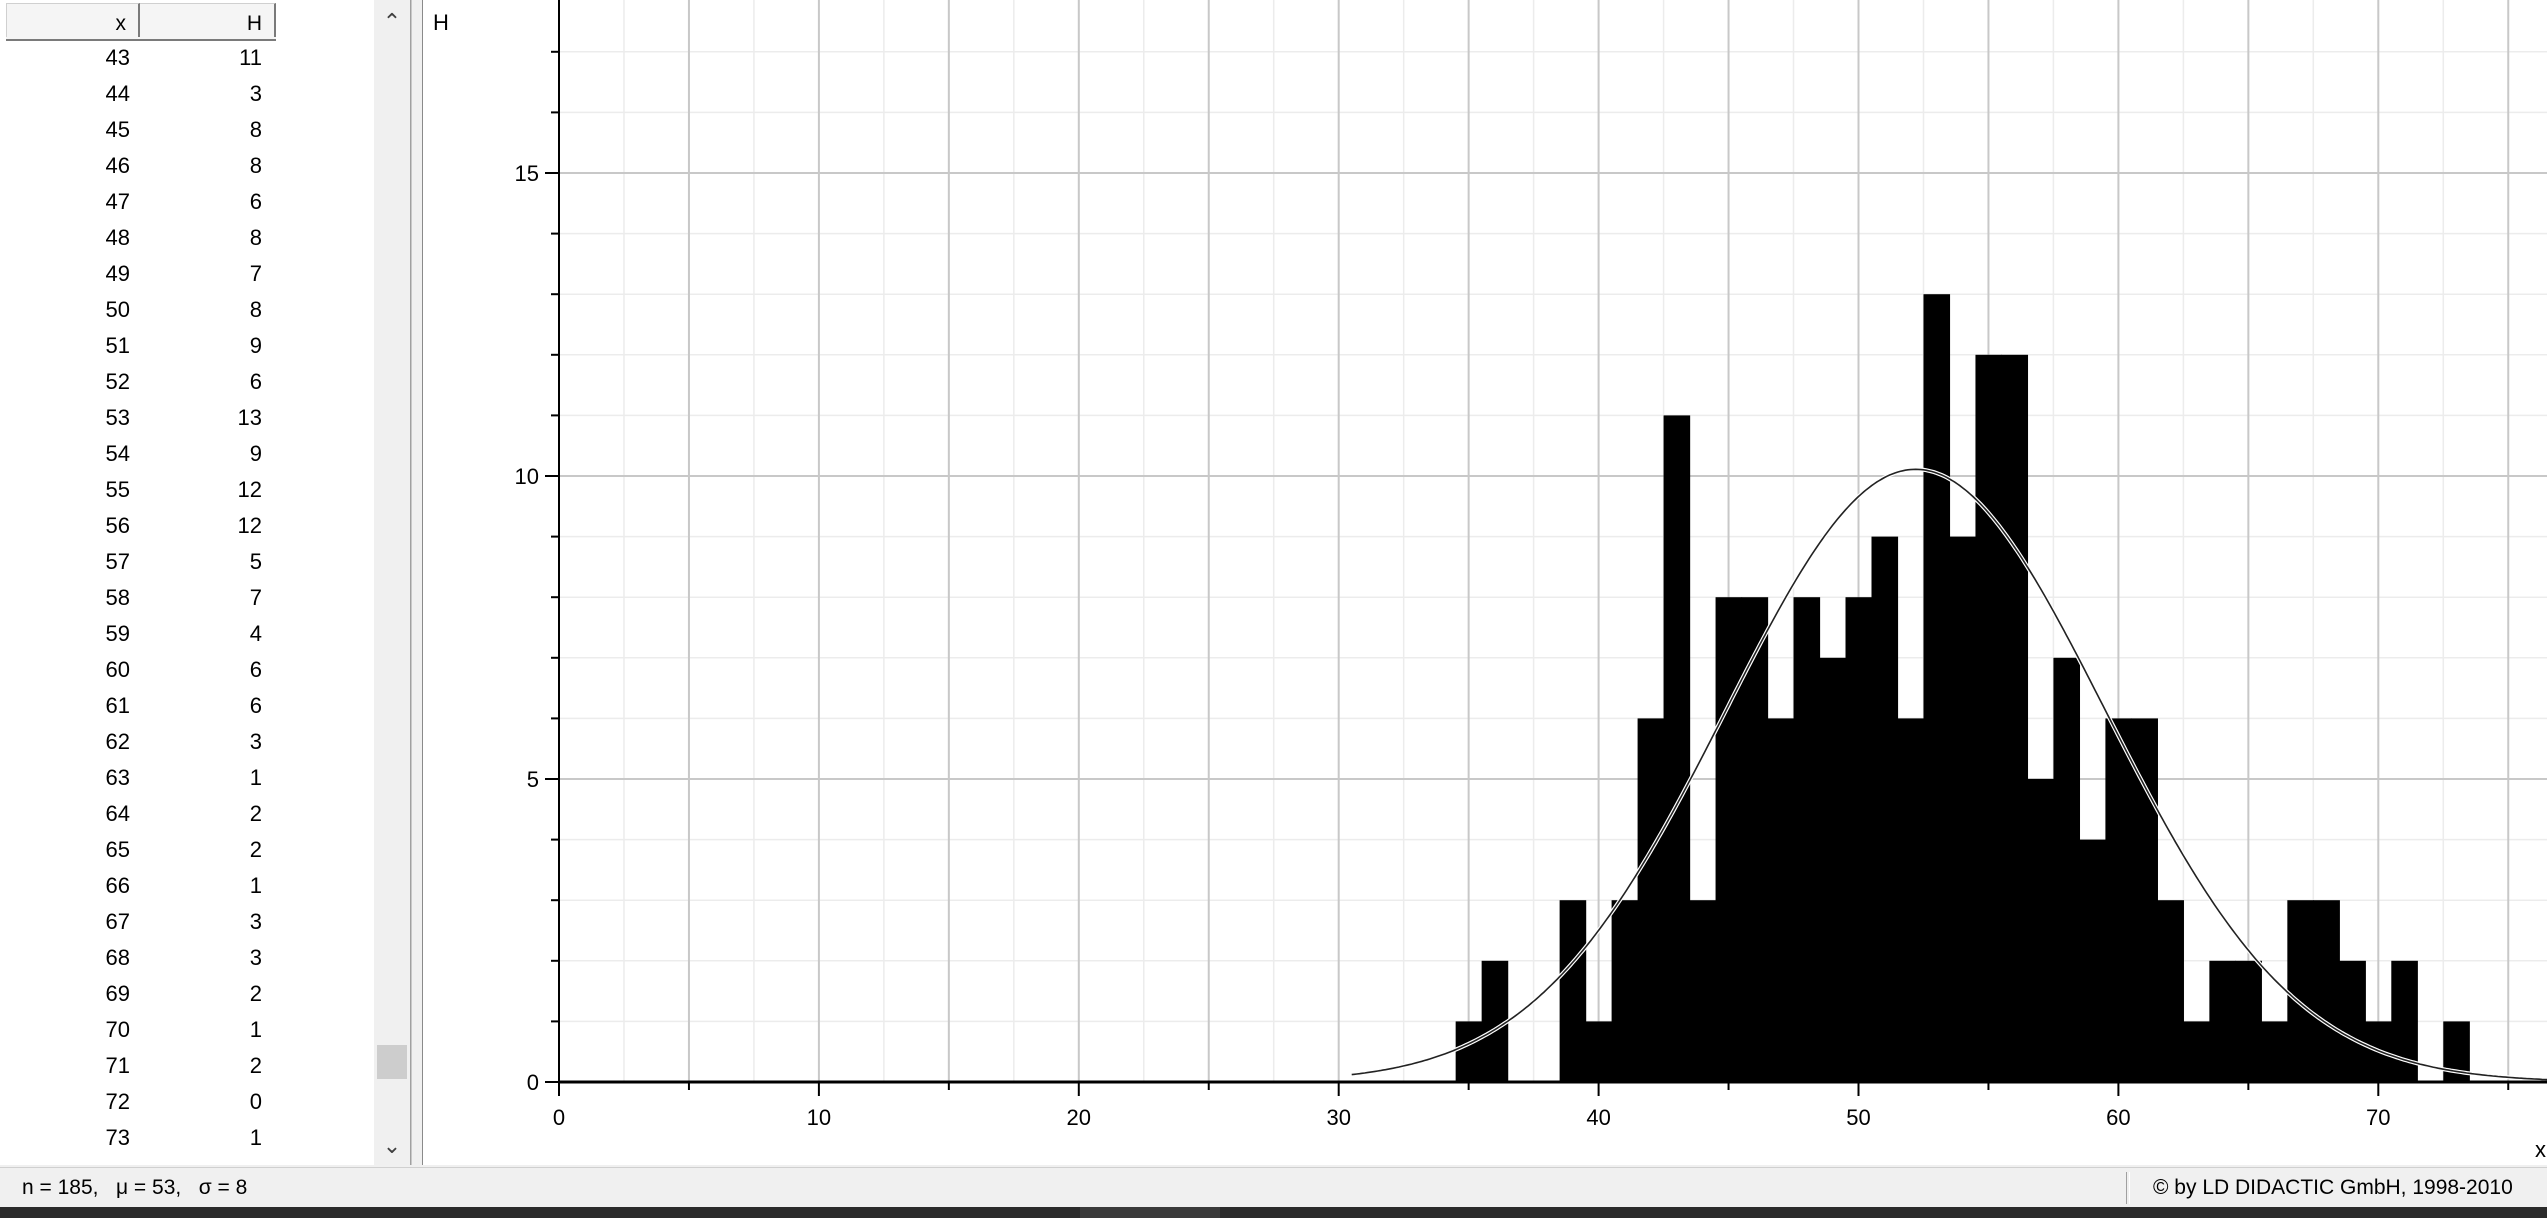 The image size is (2547, 1218). Describe the element at coordinates (190, 634) in the screenshot. I see `table-row: 59 4` at that location.